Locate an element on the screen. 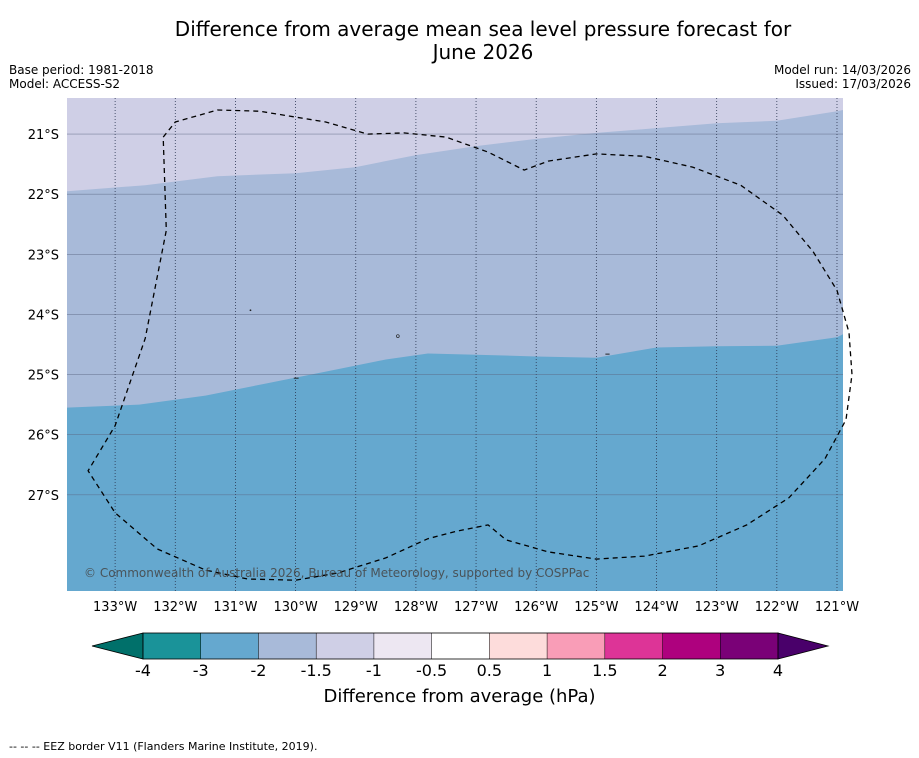  lon-tick-label: 126°W is located at coordinates (536, 607).